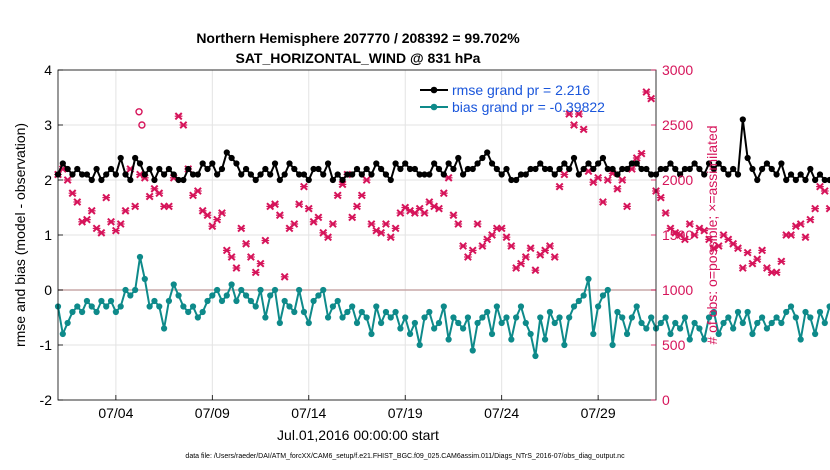 This screenshot has width=830, height=470. What do you see at coordinates (677, 70) in the screenshot?
I see `y2-tick-label: 3000` at bounding box center [677, 70].